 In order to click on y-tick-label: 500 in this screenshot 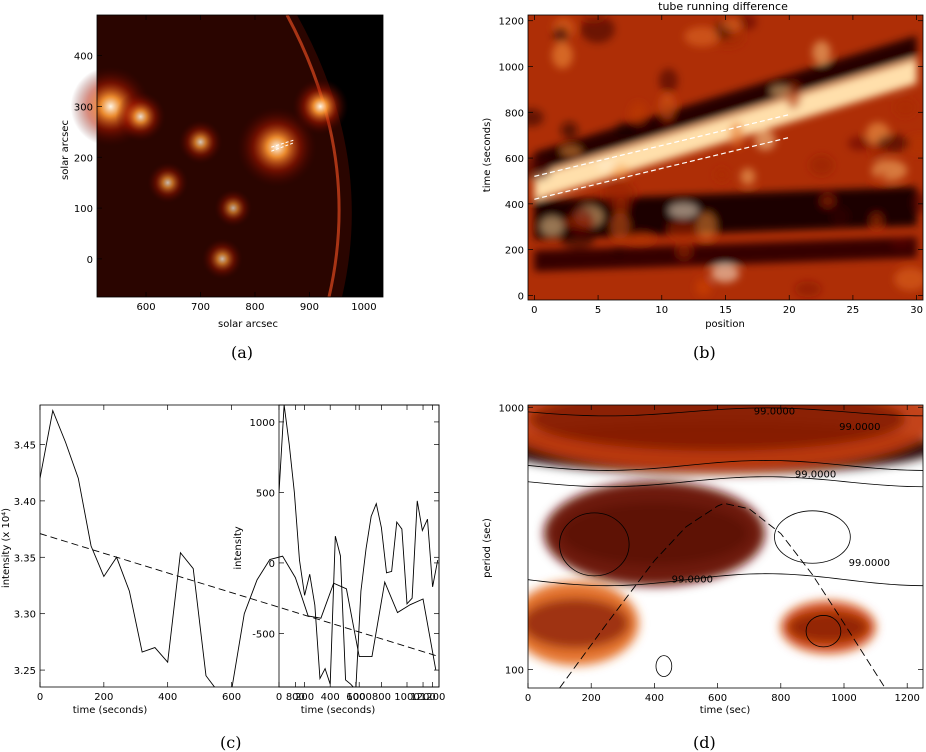, I will do `click(265, 493)`.